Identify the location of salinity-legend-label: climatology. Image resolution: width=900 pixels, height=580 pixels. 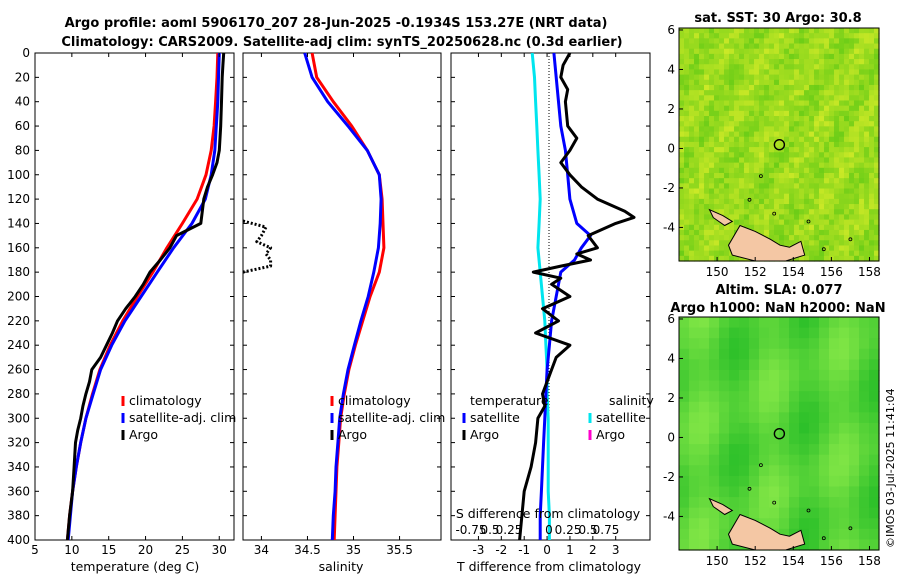
(374, 400).